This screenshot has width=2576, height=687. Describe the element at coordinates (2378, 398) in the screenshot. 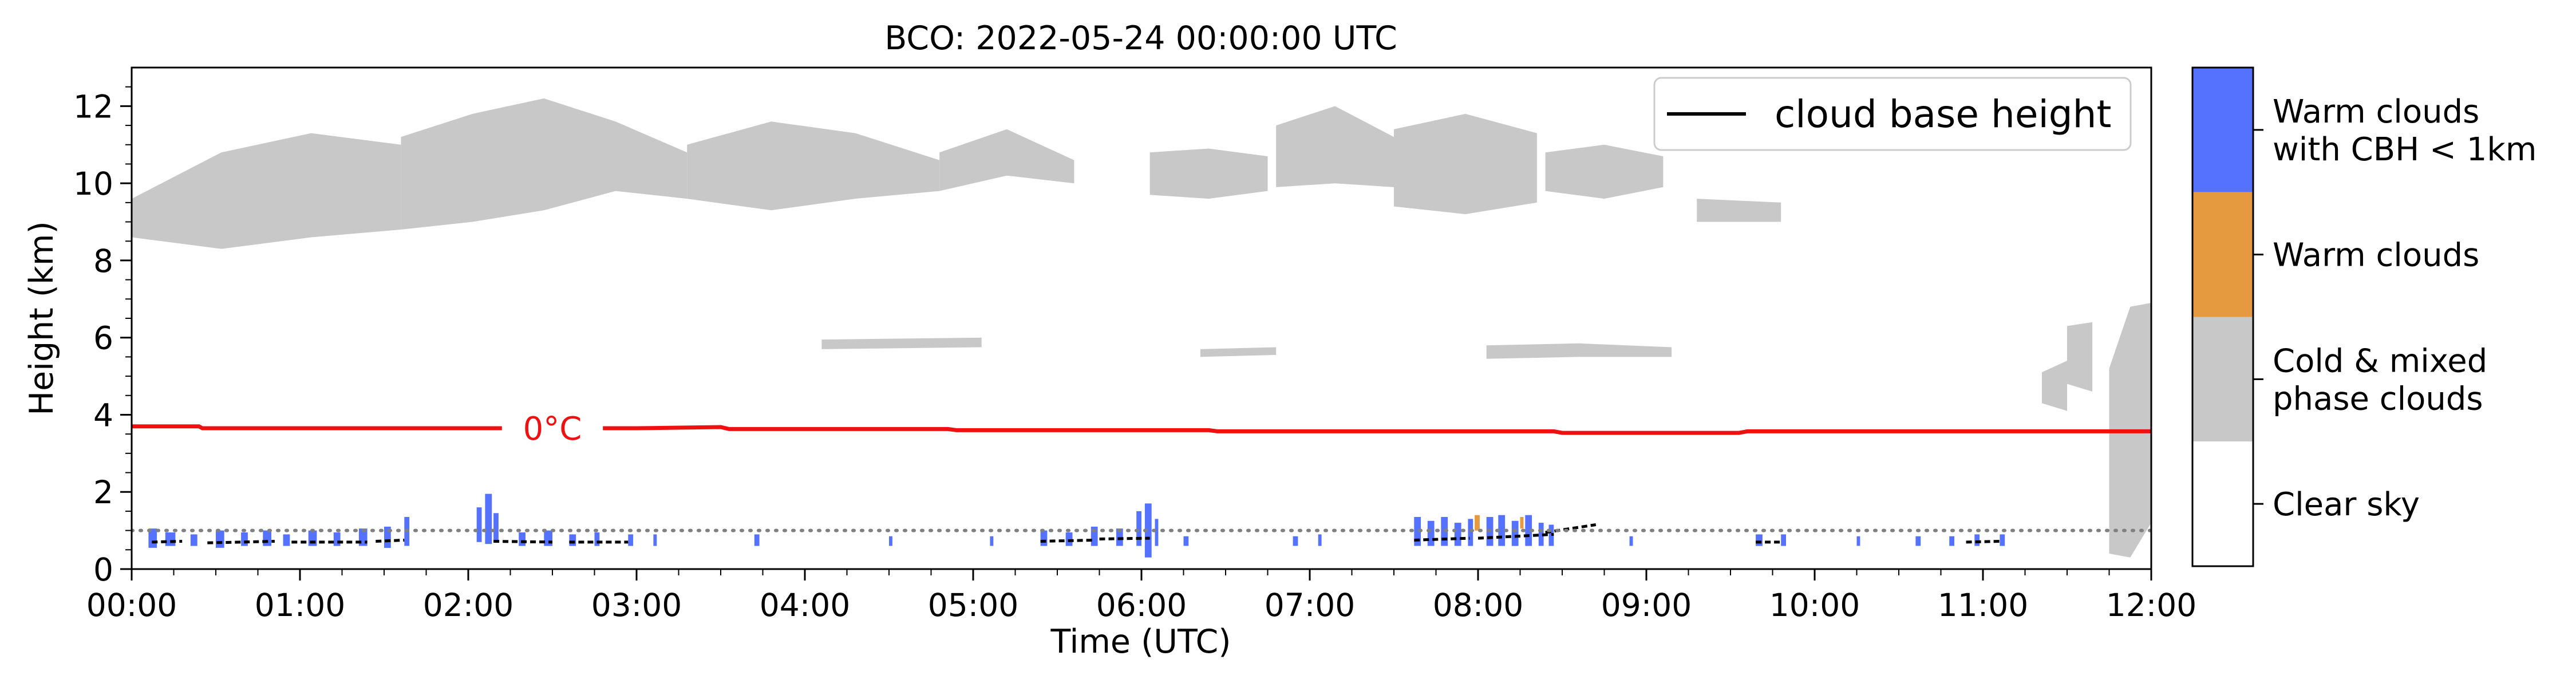

I see `colorbar-label: phase clouds` at that location.